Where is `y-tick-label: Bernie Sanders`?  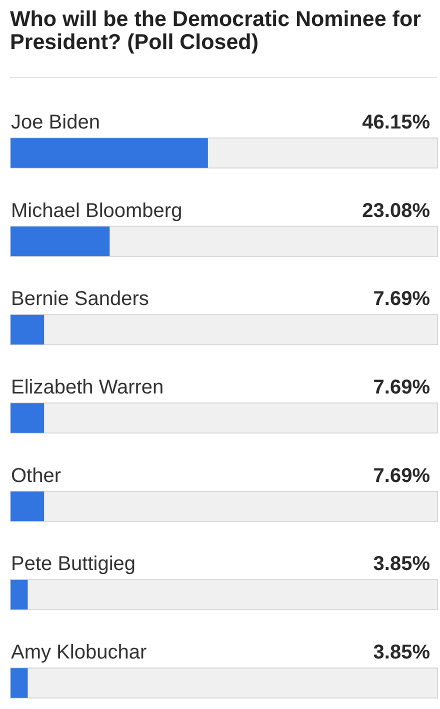
y-tick-label: Bernie Sanders is located at coordinates (80, 299).